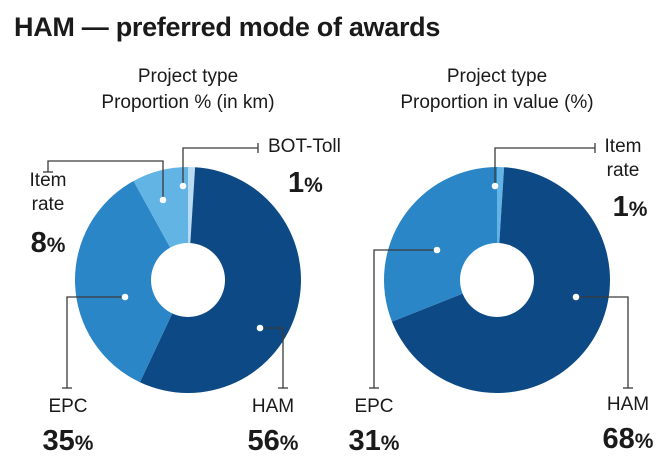 The image size is (660, 475). What do you see at coordinates (374, 441) in the screenshot?
I see `value-label-epc: 31%` at bounding box center [374, 441].